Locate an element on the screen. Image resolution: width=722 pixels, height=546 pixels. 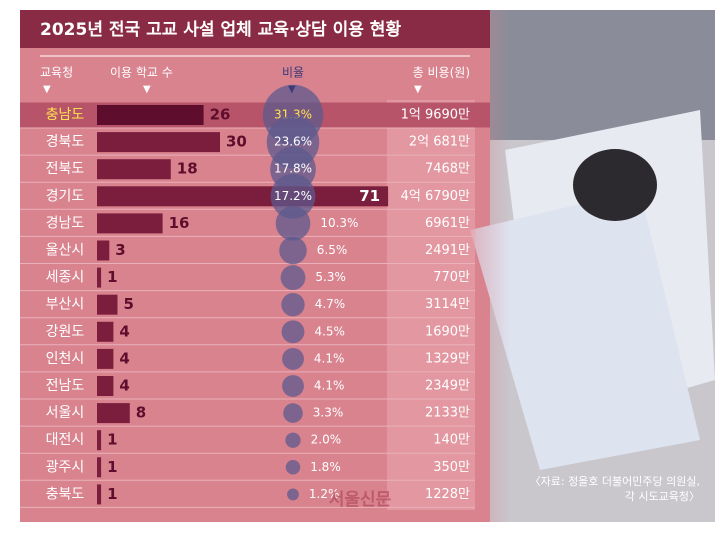
cost-label: 140만 is located at coordinates (451, 440).